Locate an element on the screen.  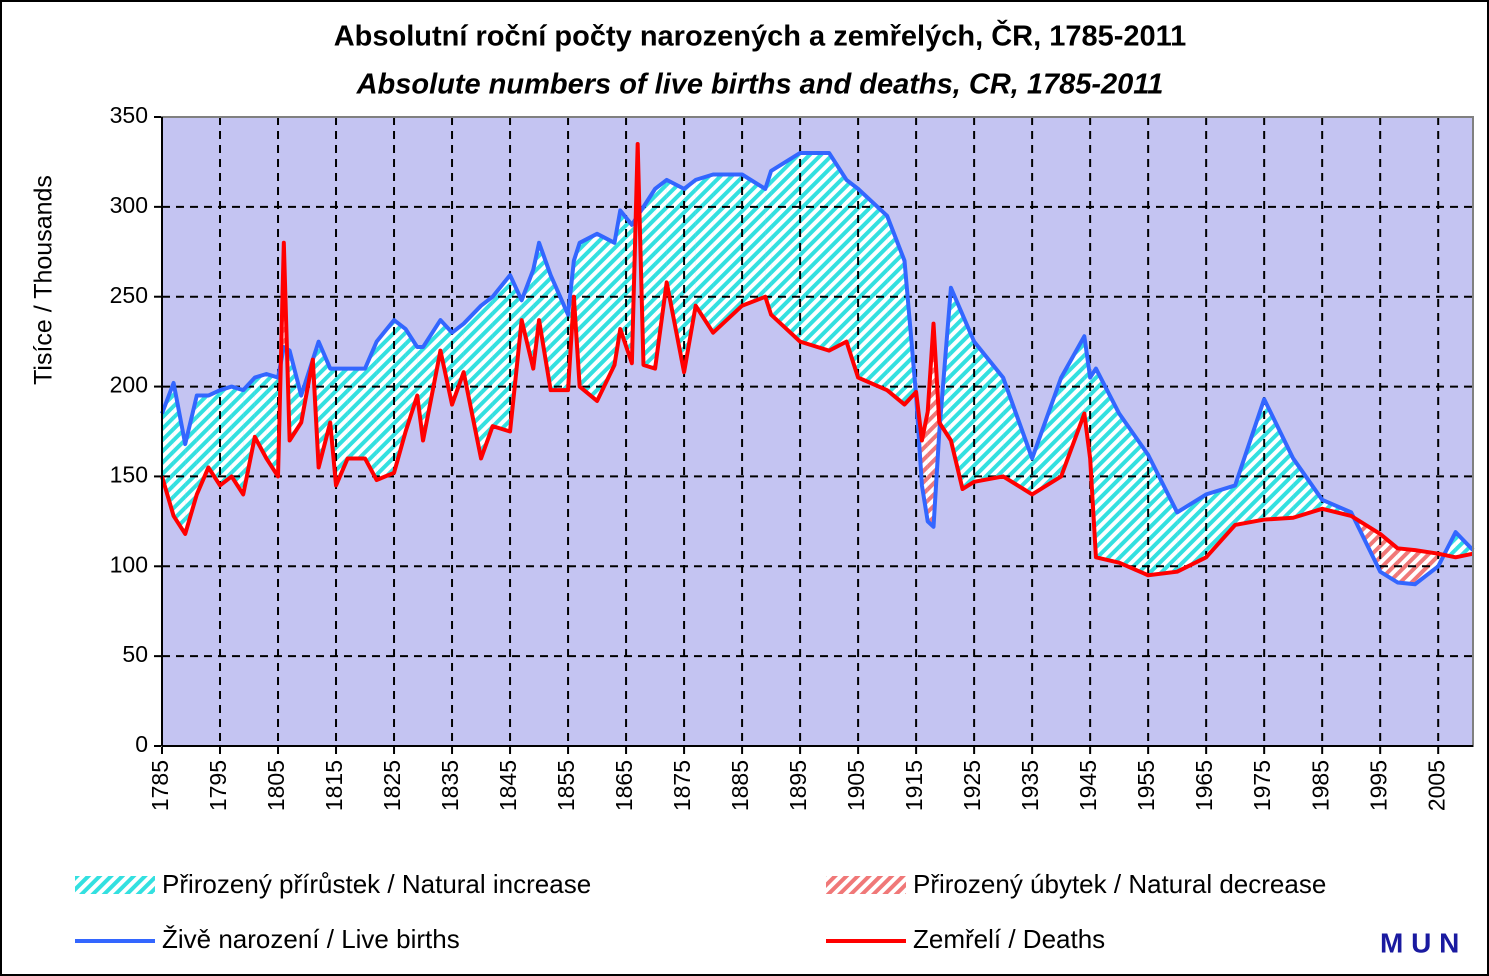
x-tick-label: 1825 is located at coordinates (392, 785).